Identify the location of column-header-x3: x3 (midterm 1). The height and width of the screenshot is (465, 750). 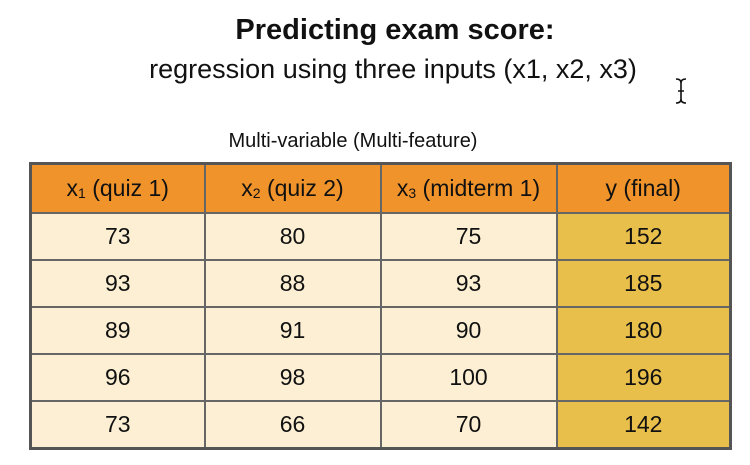
(468, 188).